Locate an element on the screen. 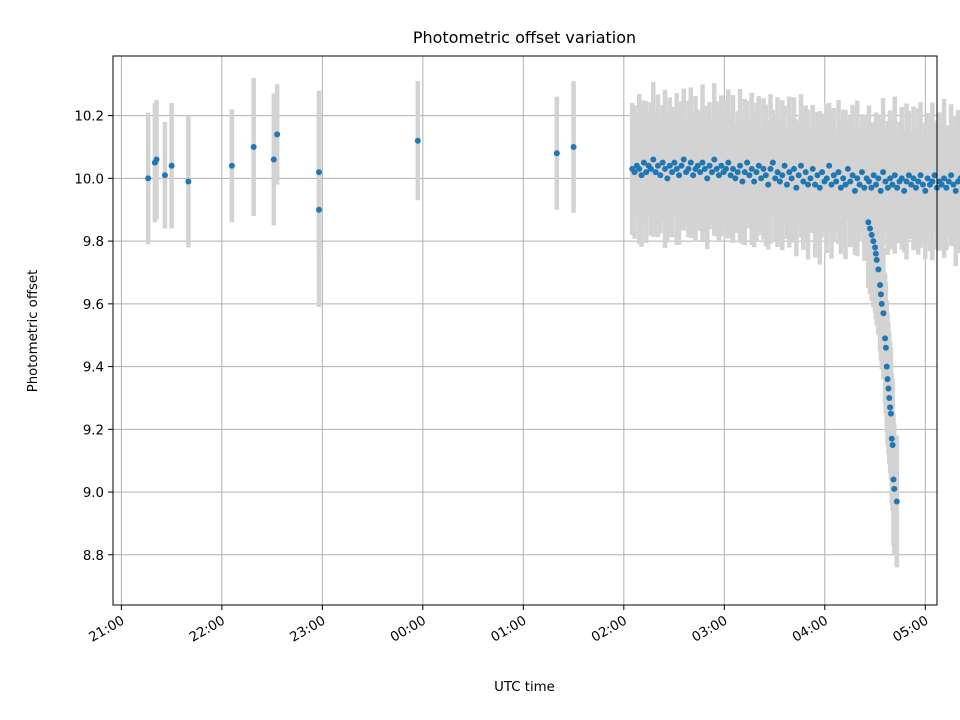 The width and height of the screenshot is (960, 720). y-tick-label: 9.4 is located at coordinates (93, 368).